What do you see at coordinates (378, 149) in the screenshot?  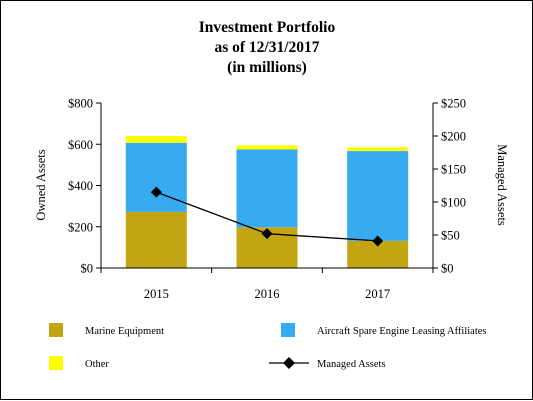 I see `bar-other-2017` at bounding box center [378, 149].